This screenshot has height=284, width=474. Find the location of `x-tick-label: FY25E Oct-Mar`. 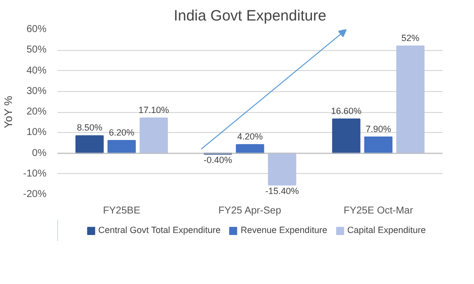

x-tick-label: FY25E Oct-Mar is located at coordinates (379, 211).